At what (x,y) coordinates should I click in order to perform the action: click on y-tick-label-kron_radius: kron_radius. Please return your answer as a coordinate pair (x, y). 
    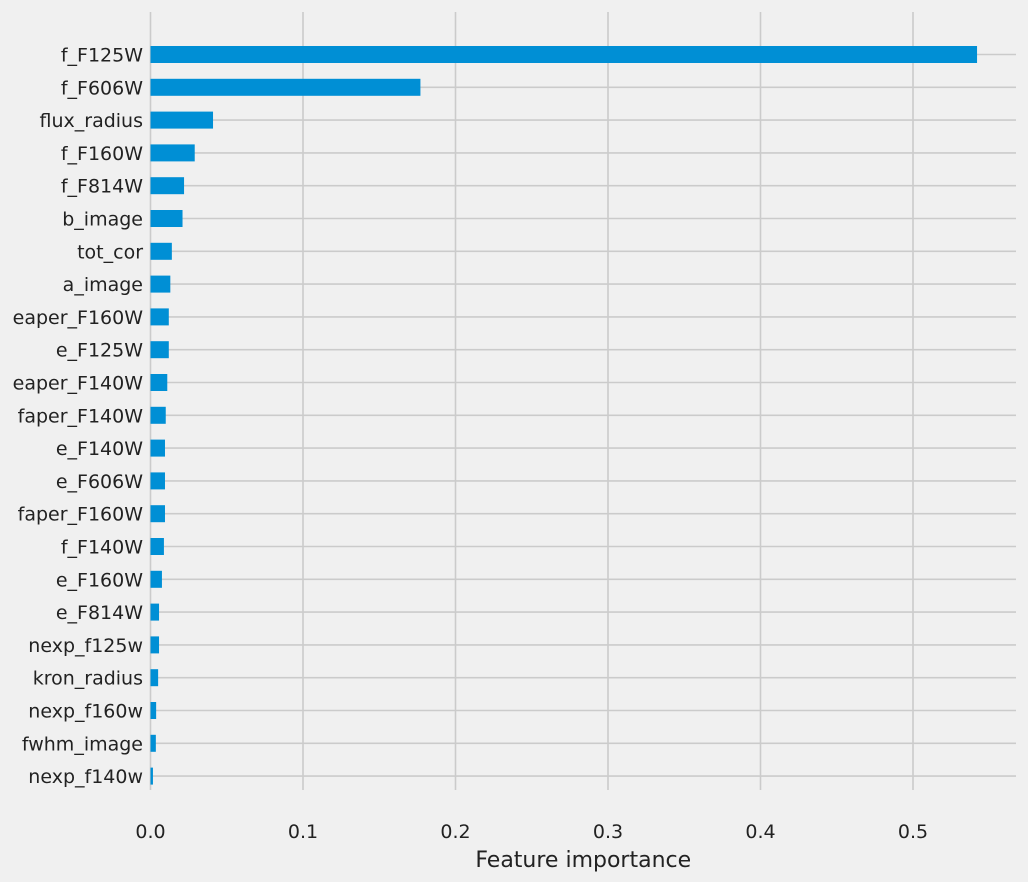
    Looking at the image, I should click on (88, 679).